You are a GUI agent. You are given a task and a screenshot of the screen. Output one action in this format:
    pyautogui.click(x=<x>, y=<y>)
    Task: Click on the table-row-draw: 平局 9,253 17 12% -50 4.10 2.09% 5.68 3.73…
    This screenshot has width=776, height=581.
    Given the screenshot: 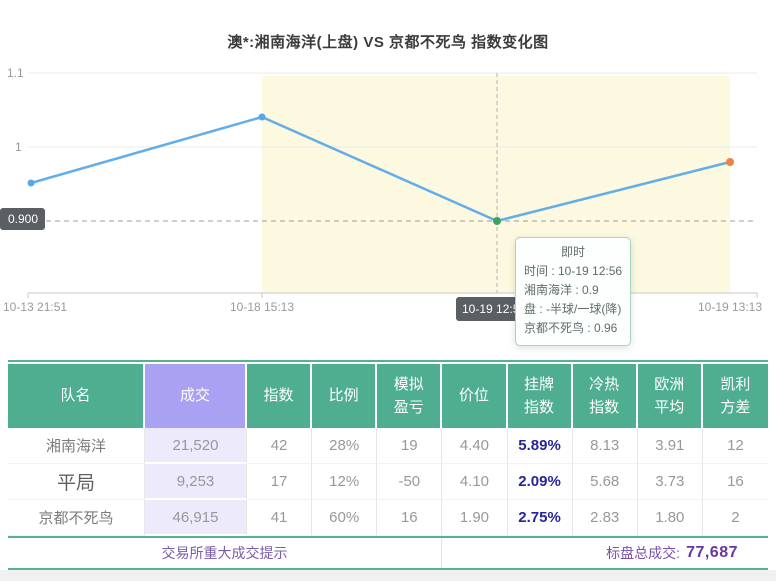 What is the action you would take?
    pyautogui.click(x=388, y=482)
    